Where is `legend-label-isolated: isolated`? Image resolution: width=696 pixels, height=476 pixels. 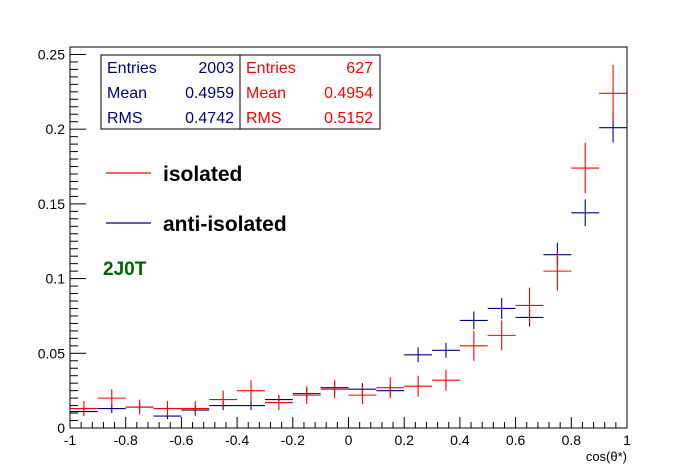 legend-label-isolated: isolated is located at coordinates (202, 174).